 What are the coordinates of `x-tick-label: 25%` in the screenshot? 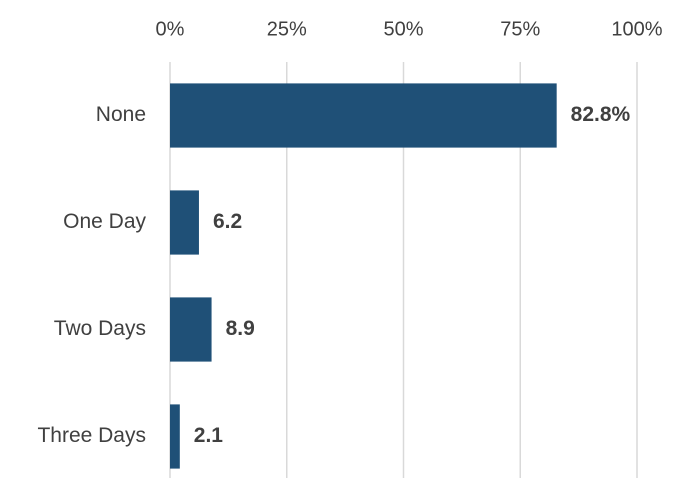 It's located at (287, 29).